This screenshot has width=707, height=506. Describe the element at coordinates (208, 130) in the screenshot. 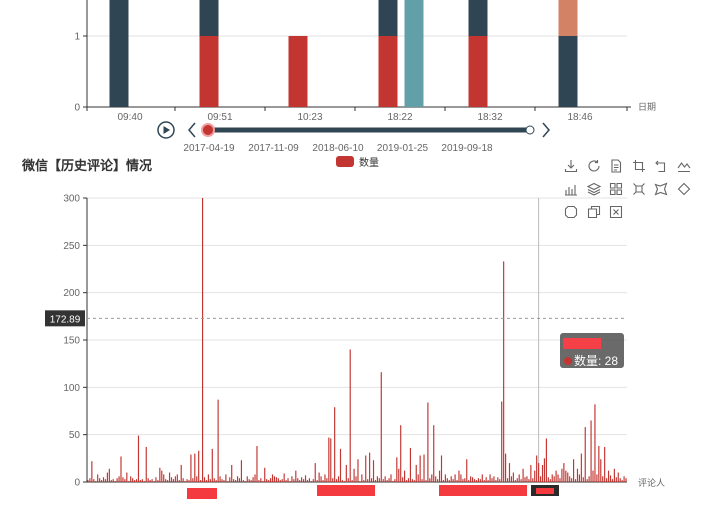

I see `timeline-handle` at that location.